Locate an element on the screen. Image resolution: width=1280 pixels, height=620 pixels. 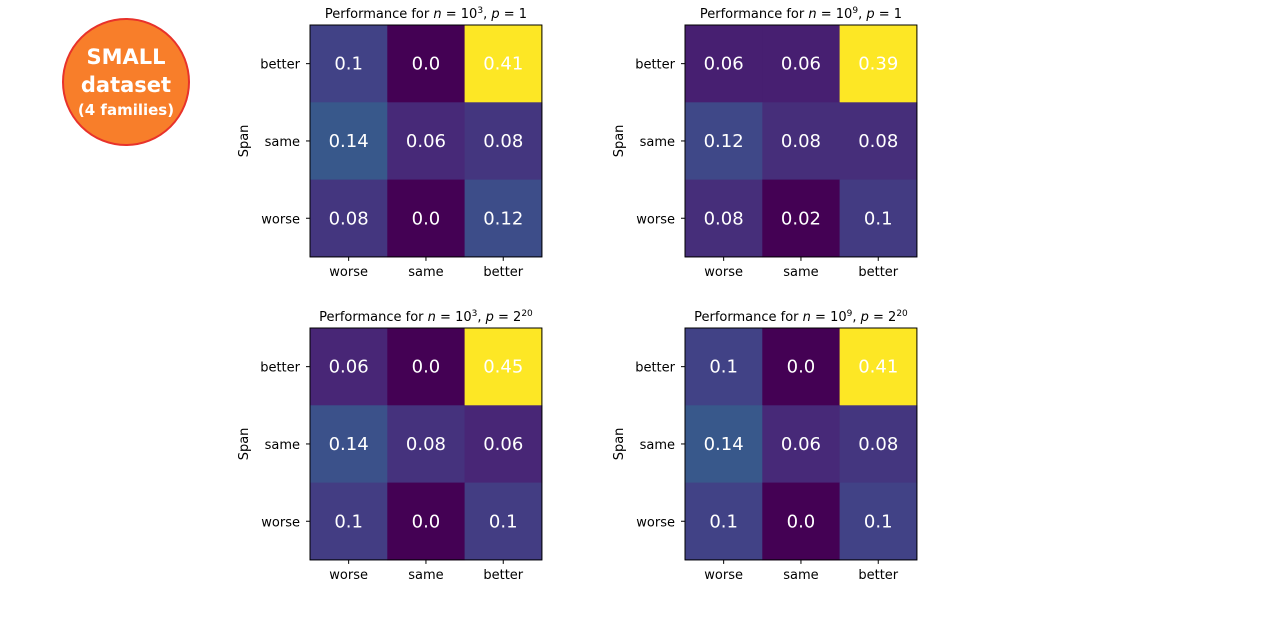
small-dataset-badge: SMALL dataset (4 families) is located at coordinates (126, 82).